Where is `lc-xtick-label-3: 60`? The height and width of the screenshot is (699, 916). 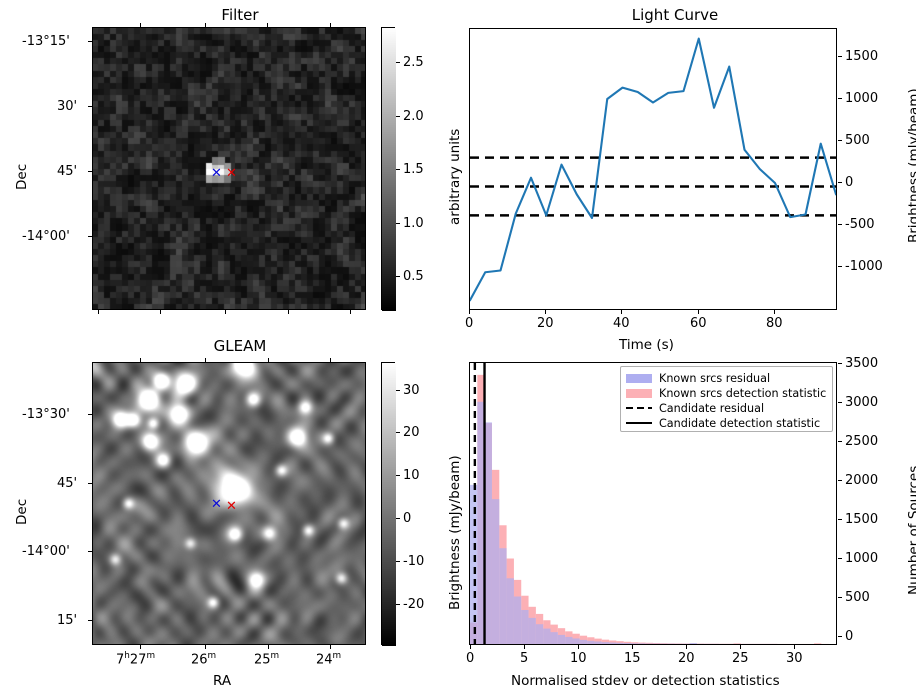 lc-xtick-label-3: 60 is located at coordinates (698, 323).